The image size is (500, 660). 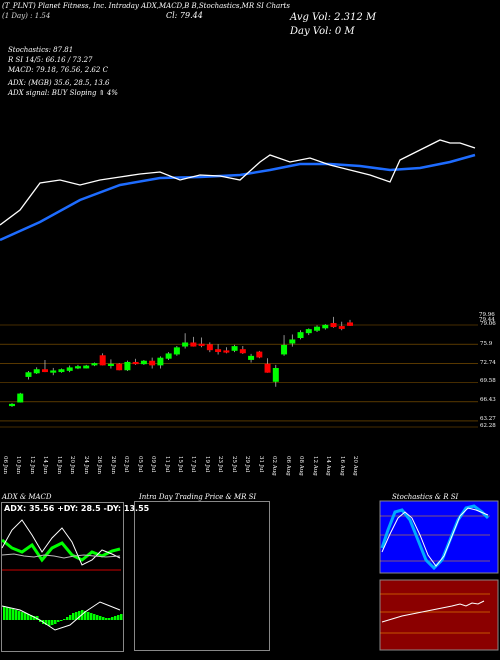 I want to click on y-tick-label: 79.06, so click(x=488, y=324).